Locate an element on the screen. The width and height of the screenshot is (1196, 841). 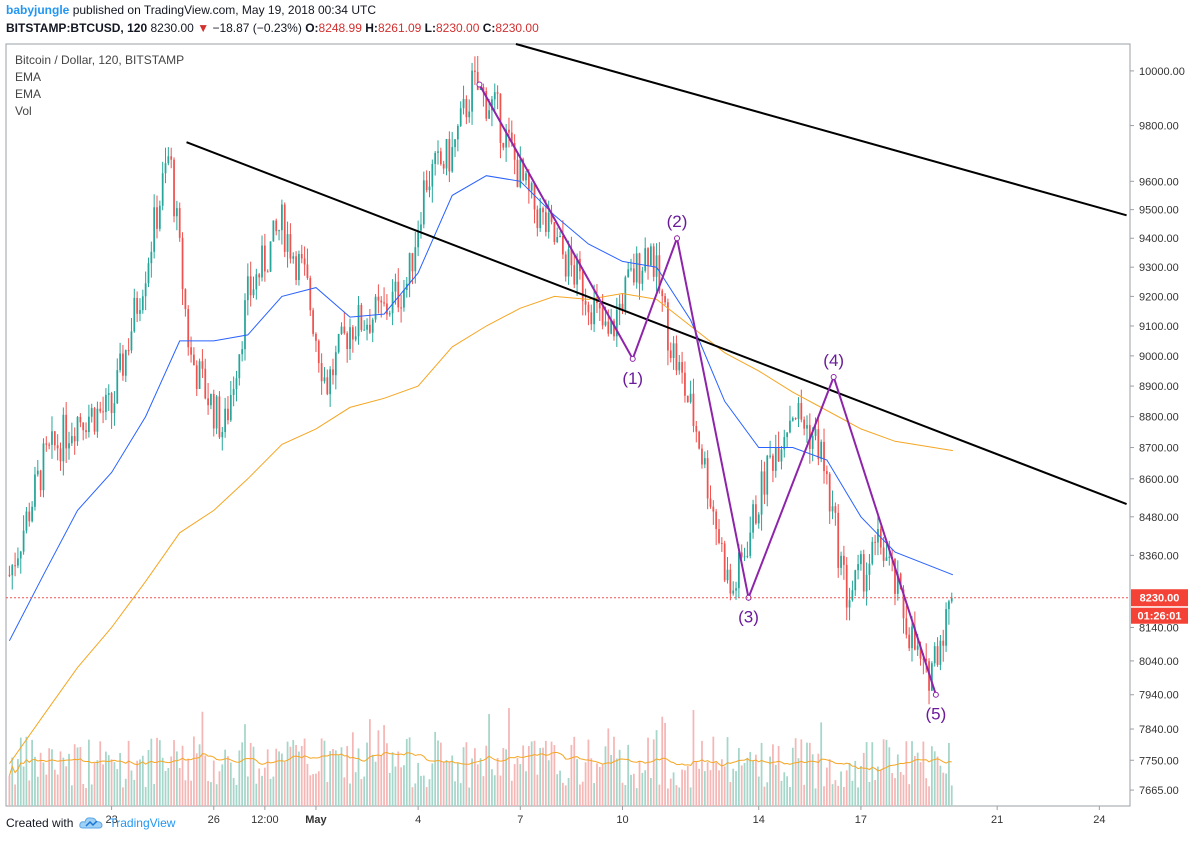
change-down-icon: ▼ is located at coordinates (203, 28).